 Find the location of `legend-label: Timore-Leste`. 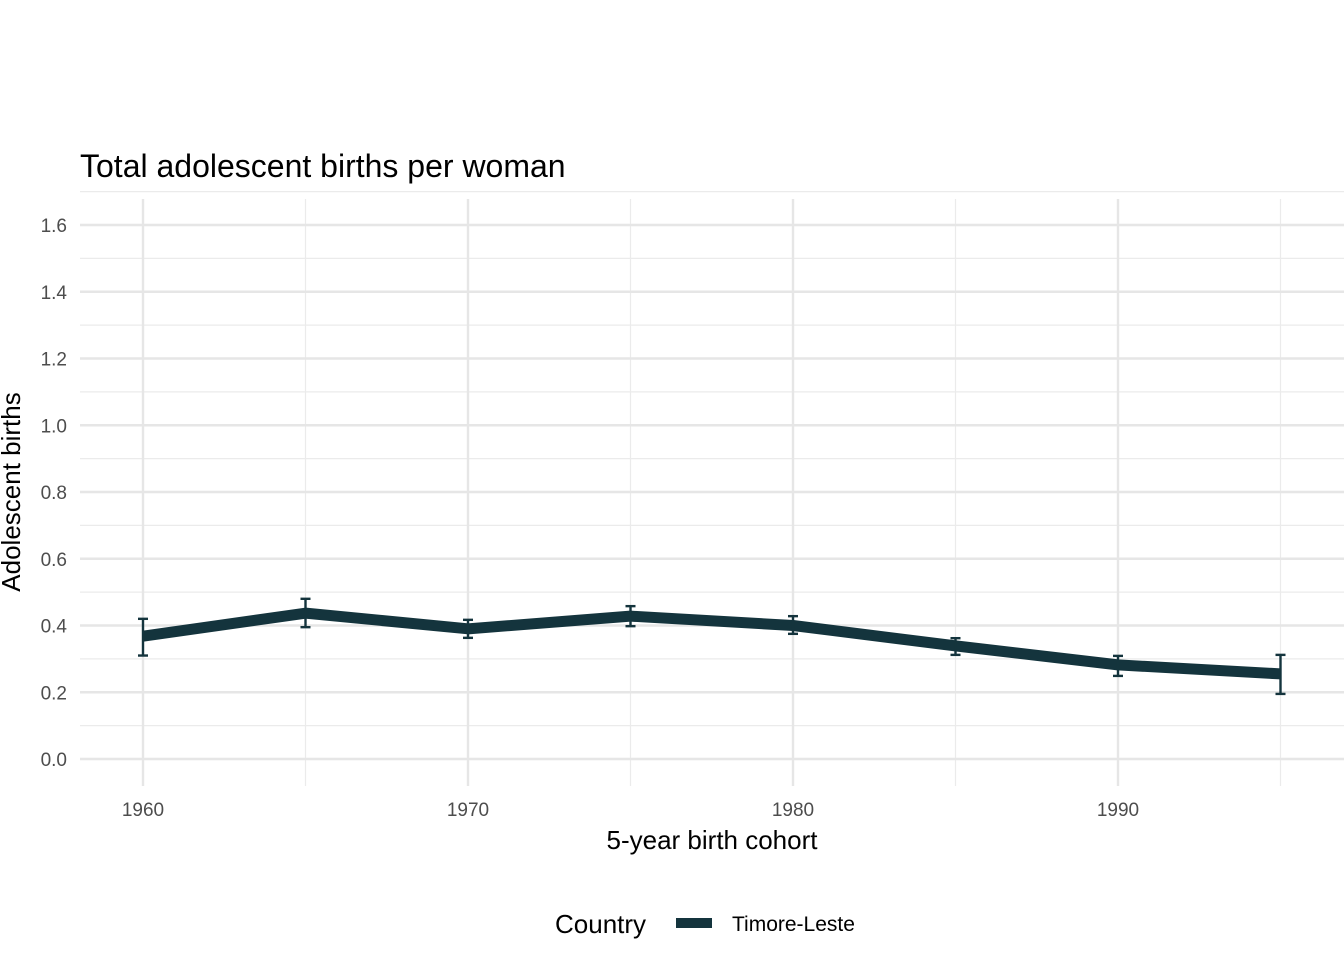

legend-label: Timore-Leste is located at coordinates (793, 924).